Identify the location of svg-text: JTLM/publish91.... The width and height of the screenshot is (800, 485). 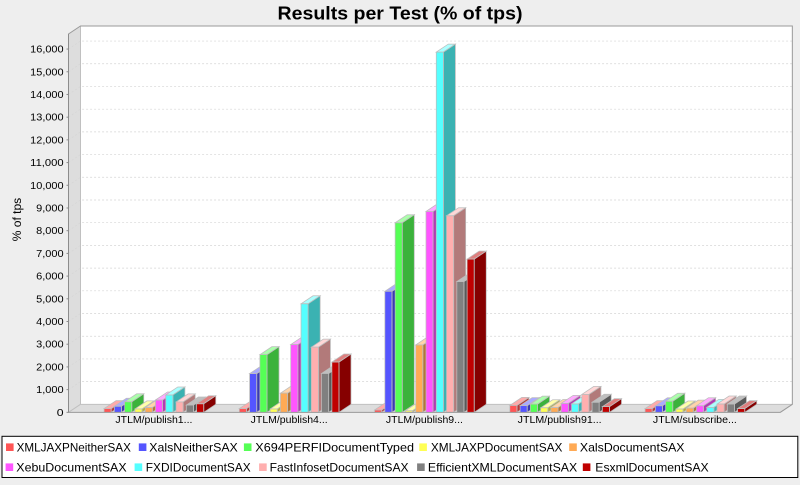
(560, 420).